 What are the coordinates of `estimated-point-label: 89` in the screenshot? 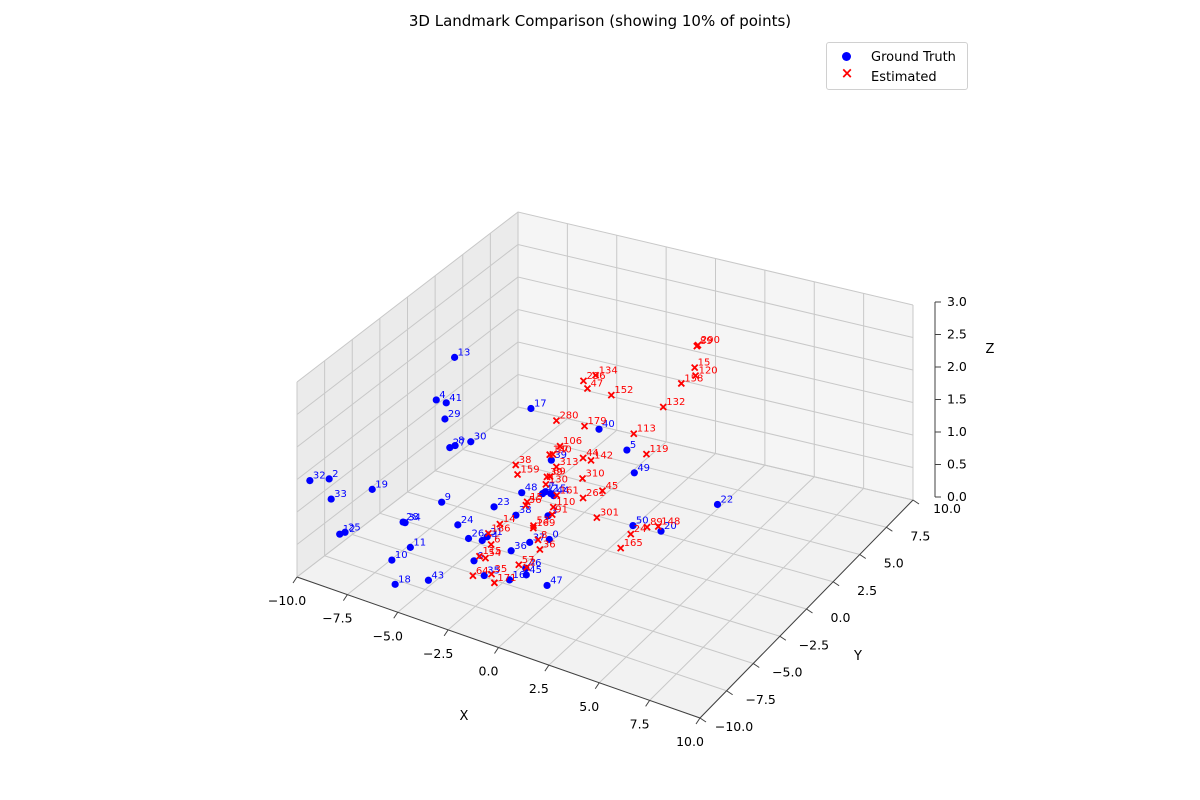 It's located at (656, 522).